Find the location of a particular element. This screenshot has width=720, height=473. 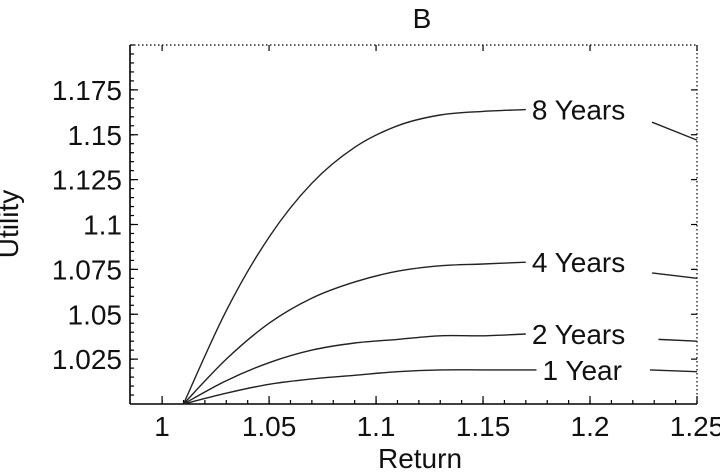

series-label: 4 Years is located at coordinates (578, 262).